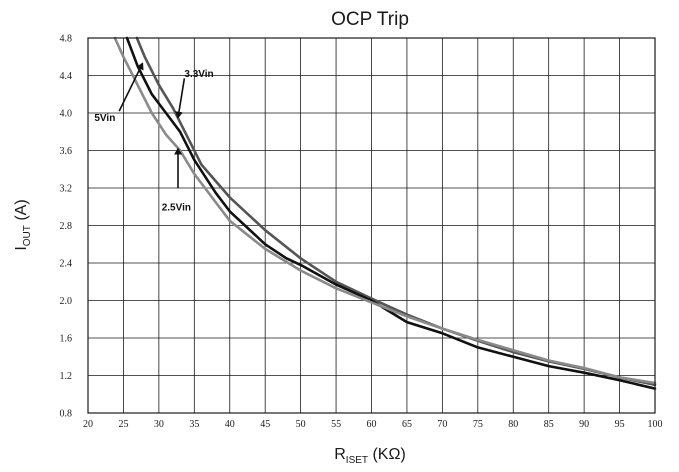 This screenshot has height=472, width=679. What do you see at coordinates (478, 424) in the screenshot?
I see `x-tick-label: 75` at bounding box center [478, 424].